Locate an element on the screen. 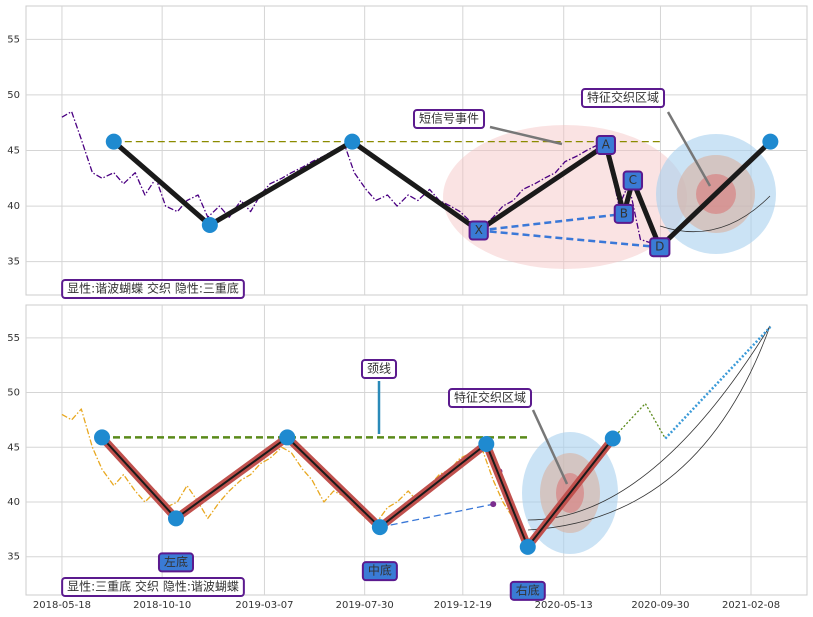 The image size is (813, 617). point-label: 左底 is located at coordinates (176, 561).